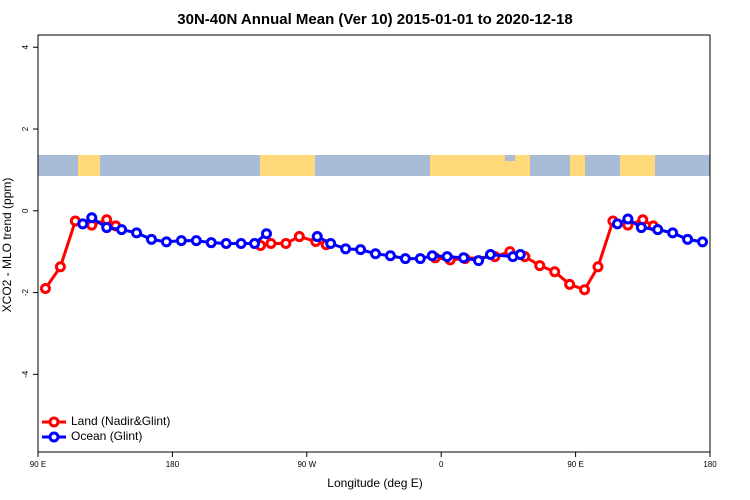  I want to click on y-tick-label: 0, so click(25, 210).